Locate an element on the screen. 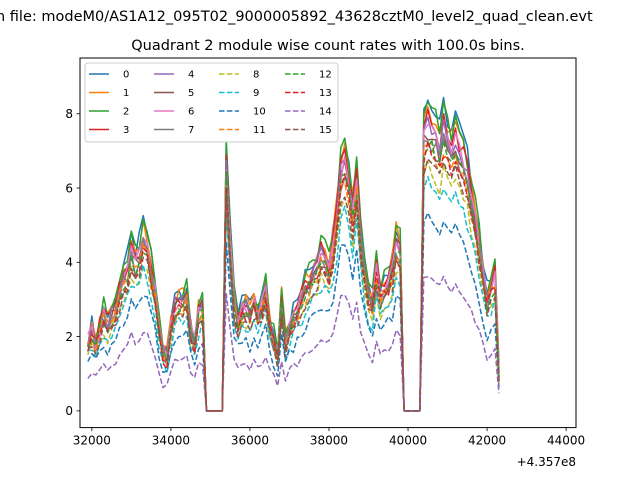  legend-label-8: 8 is located at coordinates (256, 75).